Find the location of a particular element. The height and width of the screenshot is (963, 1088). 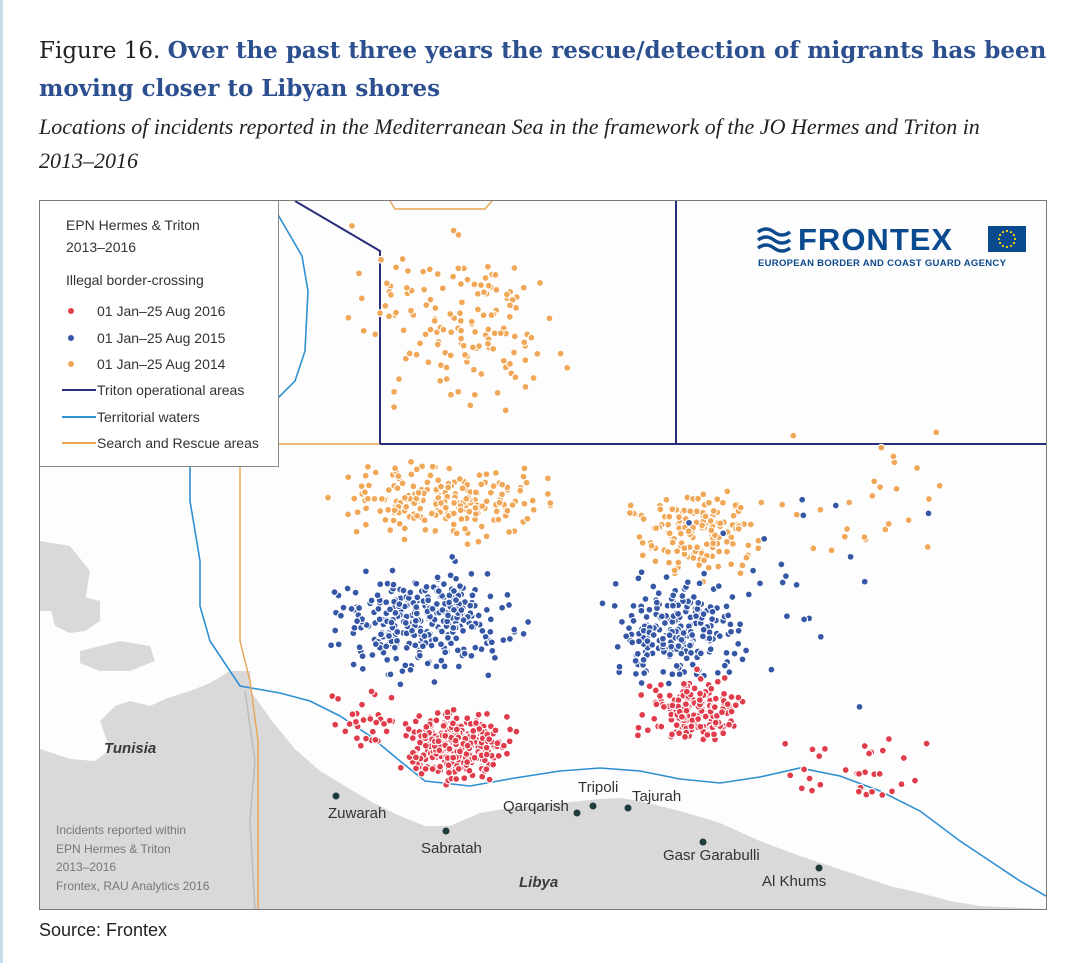

country-label-tunisia: Tunisia is located at coordinates (130, 748).